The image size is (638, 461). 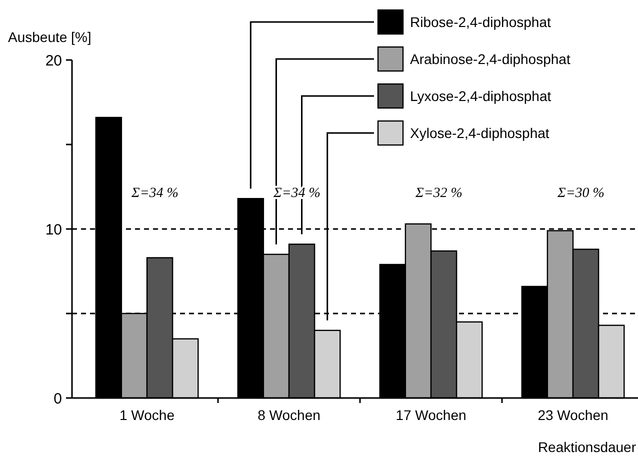 I want to click on y-tick-label: 0, so click(x=58, y=399).